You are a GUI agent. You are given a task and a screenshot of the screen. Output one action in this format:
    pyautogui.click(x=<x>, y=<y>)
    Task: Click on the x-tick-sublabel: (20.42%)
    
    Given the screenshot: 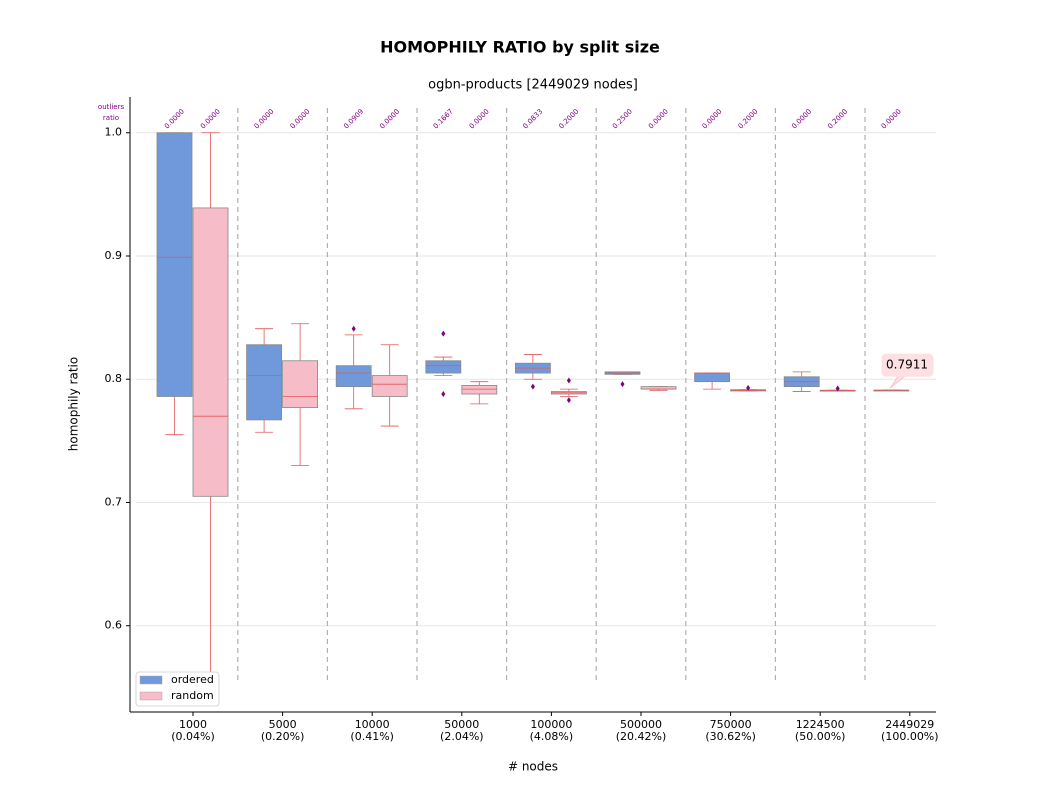 What is the action you would take?
    pyautogui.click(x=641, y=736)
    